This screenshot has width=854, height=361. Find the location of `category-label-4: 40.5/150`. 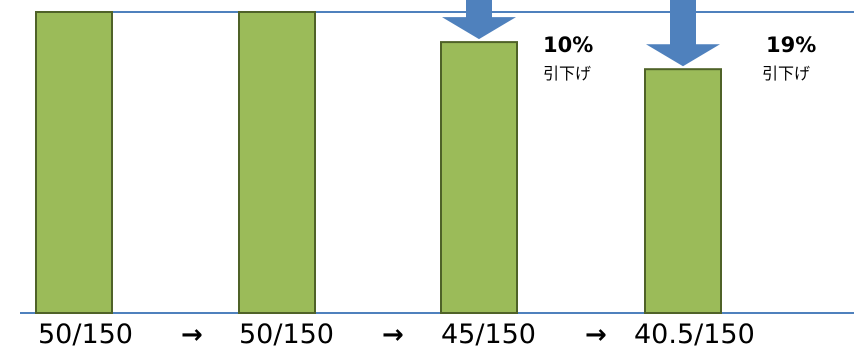

category-label-4: 40.5/150 is located at coordinates (694, 334).